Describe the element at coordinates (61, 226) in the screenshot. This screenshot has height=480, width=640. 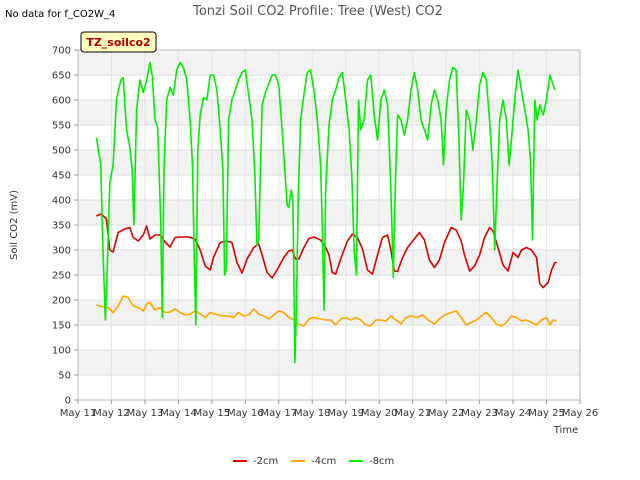
I see `y-tick-label: 350` at that location.